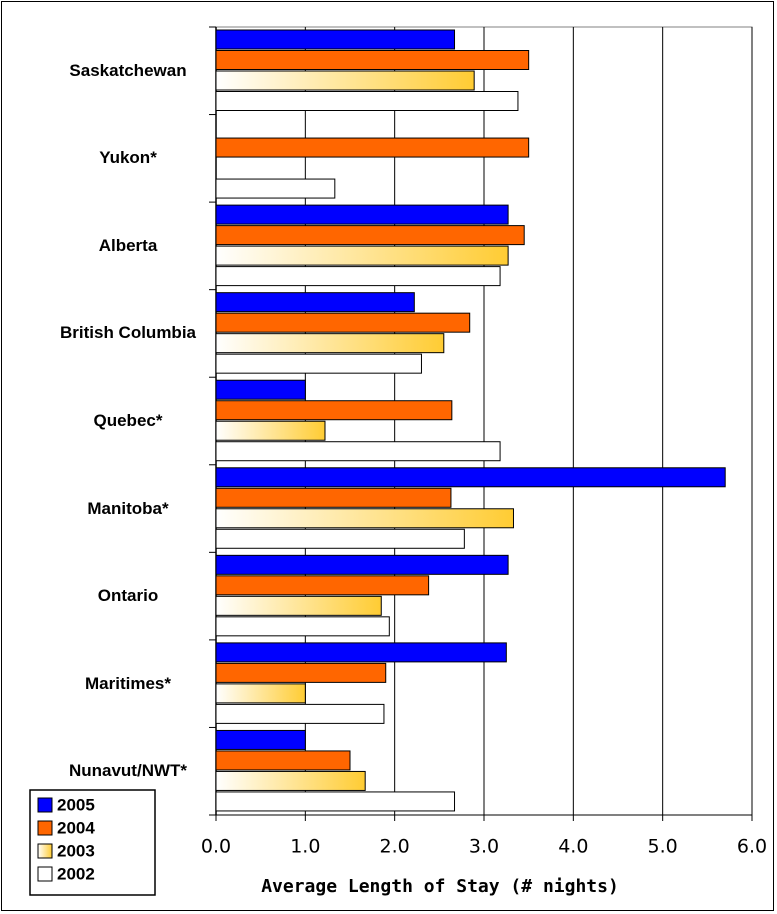  I want to click on x-tick-label: 1.0, so click(305, 847).